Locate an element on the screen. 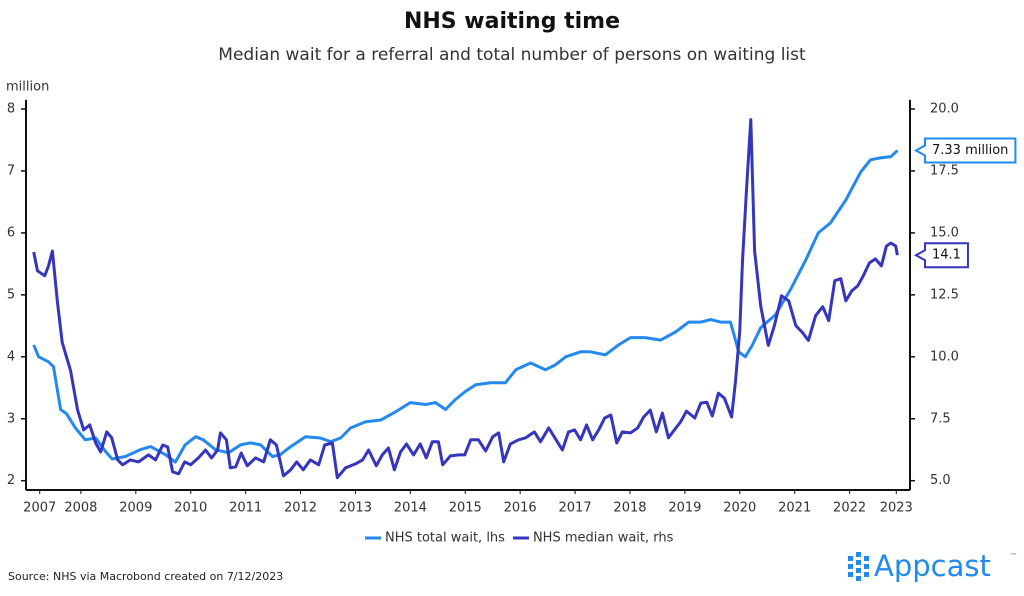  logo-text: Appcast is located at coordinates (932, 566).